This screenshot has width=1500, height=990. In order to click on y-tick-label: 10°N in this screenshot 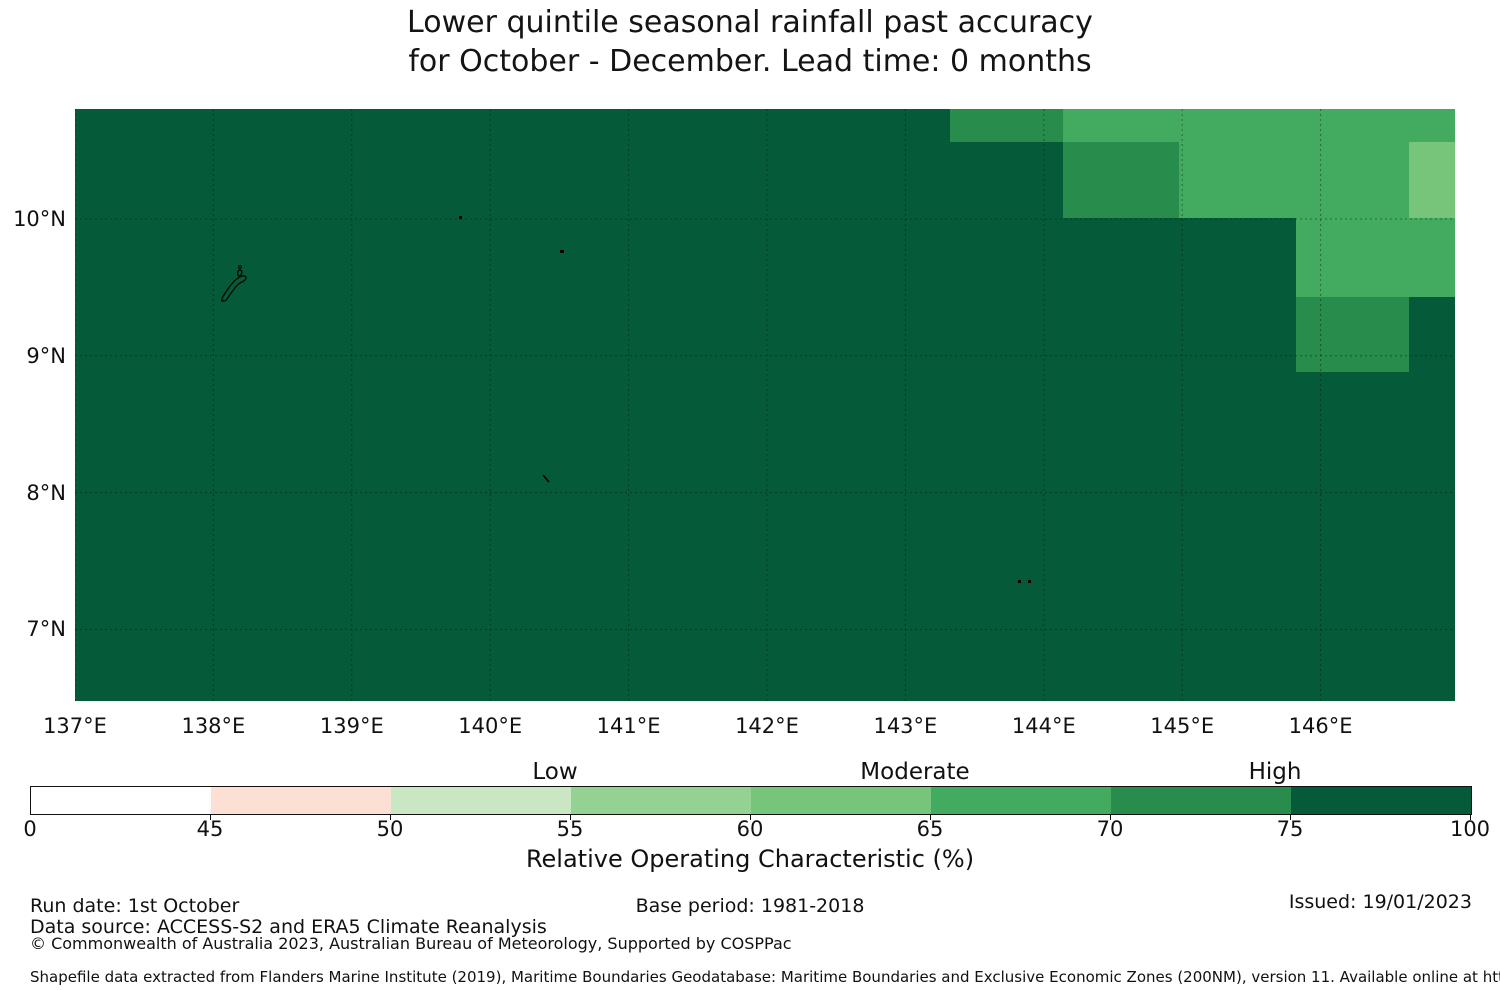, I will do `click(39, 219)`.